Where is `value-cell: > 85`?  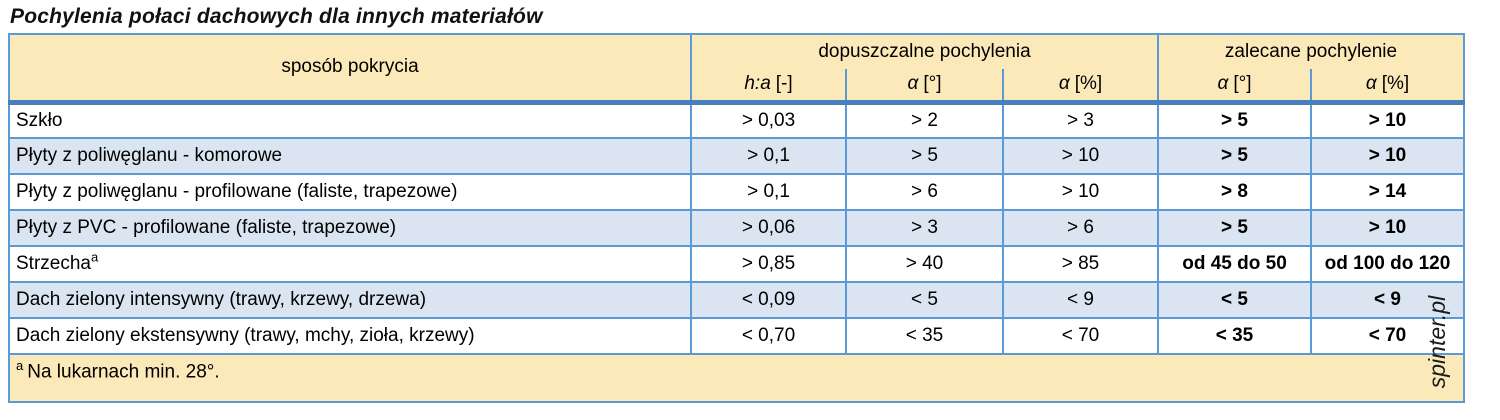 value-cell: > 85 is located at coordinates (1080, 264).